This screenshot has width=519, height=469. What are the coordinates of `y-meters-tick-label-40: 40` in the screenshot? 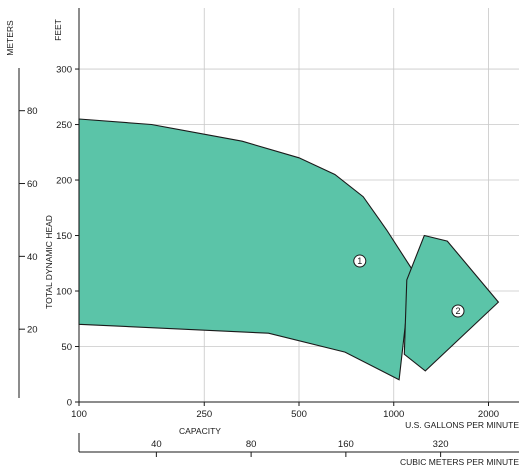 It's located at (32, 257).